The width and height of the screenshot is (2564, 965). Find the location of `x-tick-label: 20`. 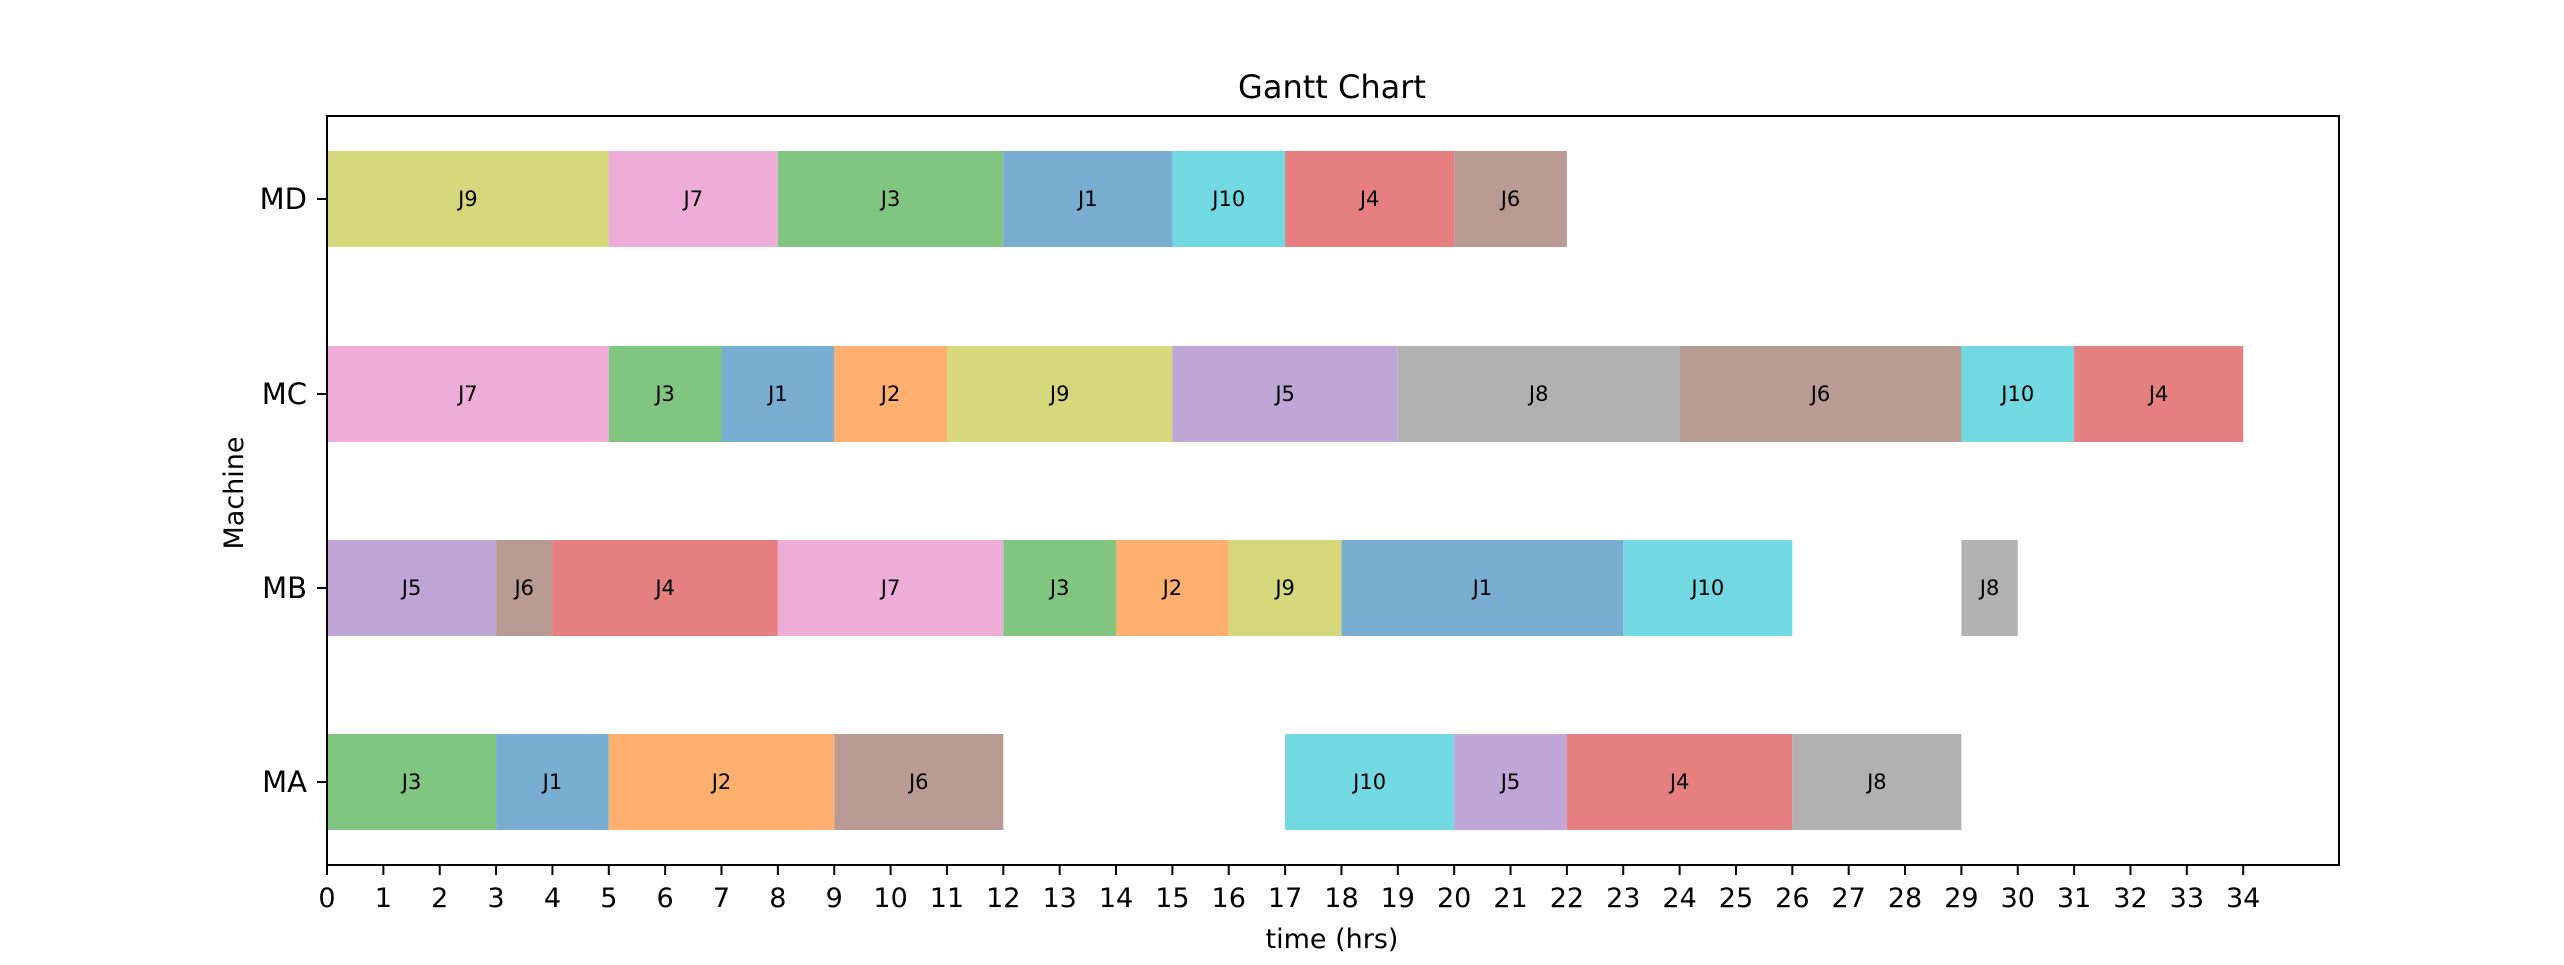

x-tick-label: 20 is located at coordinates (1454, 898).